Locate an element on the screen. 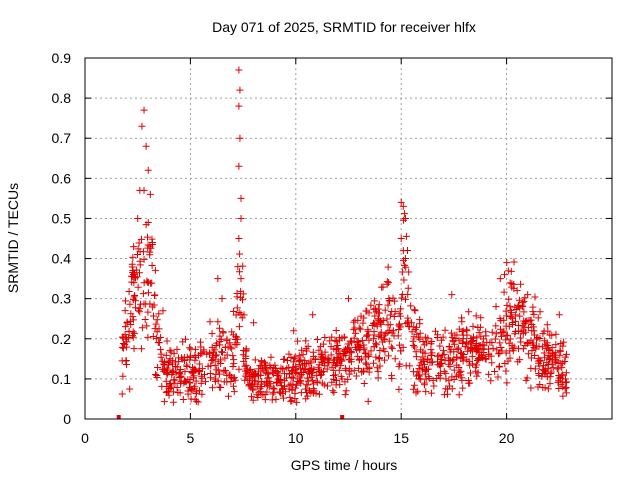  y-tick-label: 0 is located at coordinates (67, 419).